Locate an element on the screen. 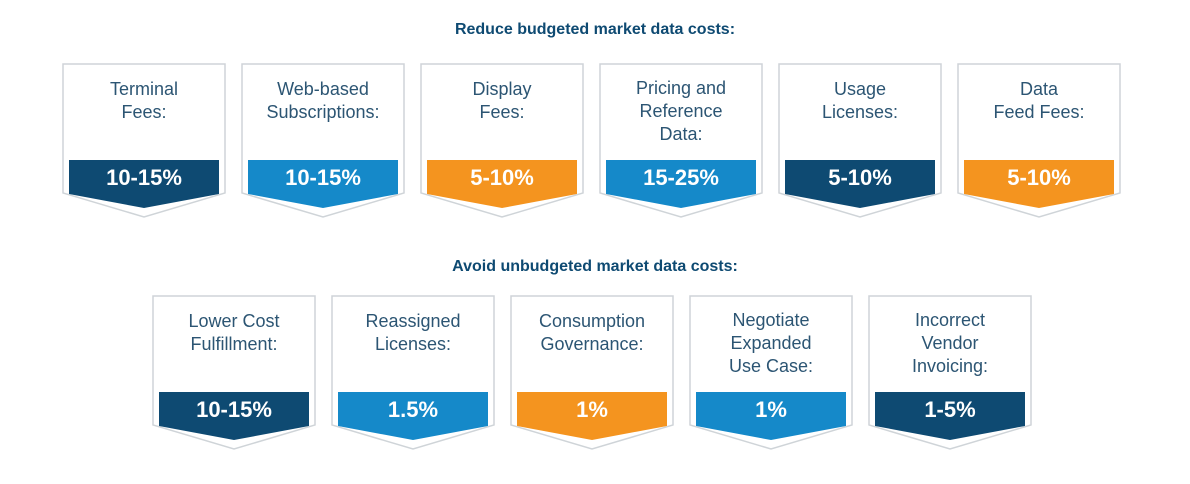 The height and width of the screenshot is (484, 1190). label-line: Vendor is located at coordinates (950, 343).